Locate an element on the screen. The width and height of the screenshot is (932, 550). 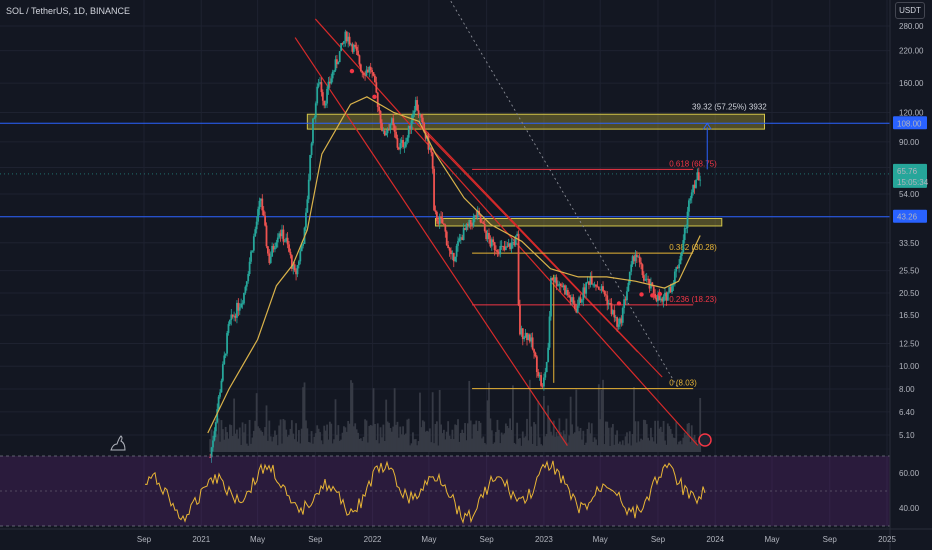
price-tick: 160.00 is located at coordinates (911, 83).